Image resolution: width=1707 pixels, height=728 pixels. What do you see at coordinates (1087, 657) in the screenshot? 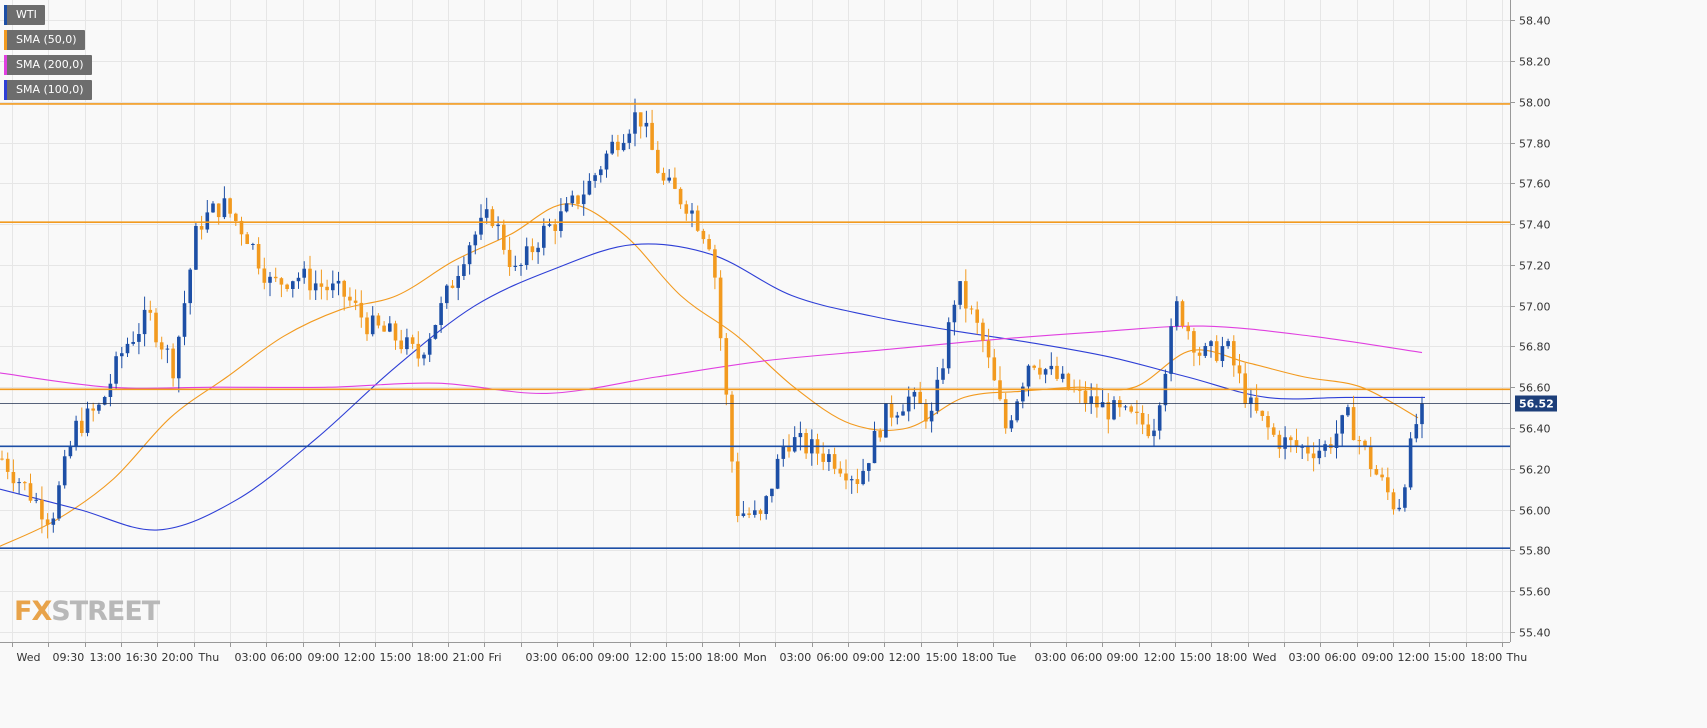
I see `x-tick-label: 06:00` at bounding box center [1087, 657].